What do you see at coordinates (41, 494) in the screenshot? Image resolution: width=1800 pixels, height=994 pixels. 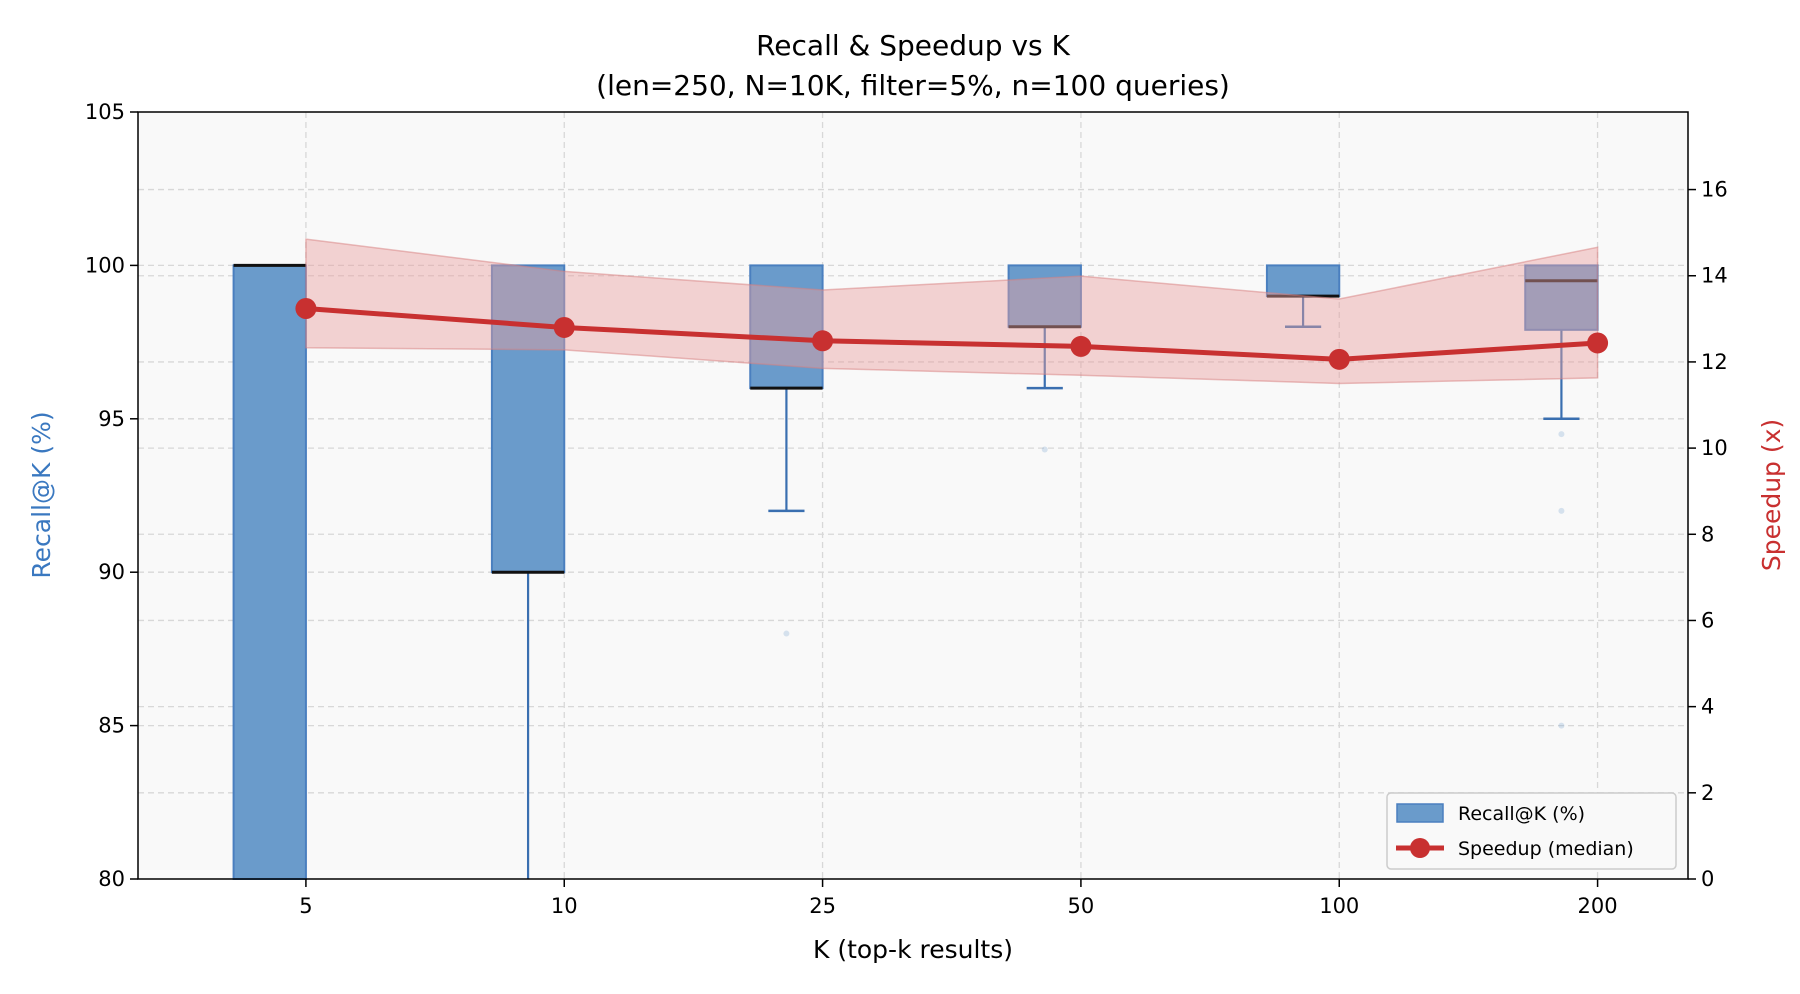 I see `y-axis-left-label: Recall@K (%)` at bounding box center [41, 494].